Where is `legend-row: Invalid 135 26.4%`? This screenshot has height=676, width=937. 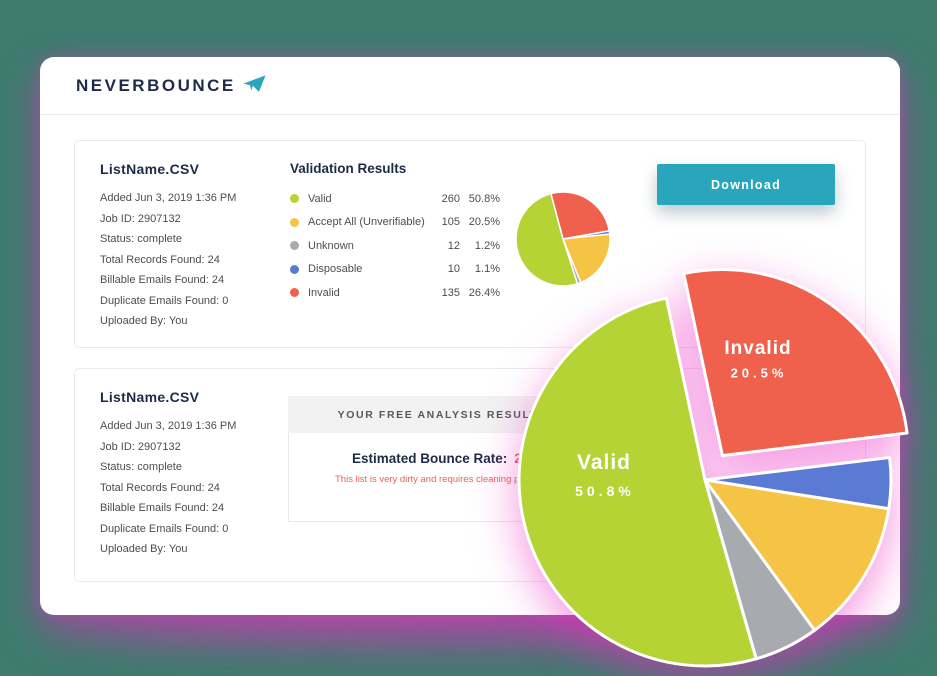 legend-row: Invalid 135 26.4% is located at coordinates (410, 293).